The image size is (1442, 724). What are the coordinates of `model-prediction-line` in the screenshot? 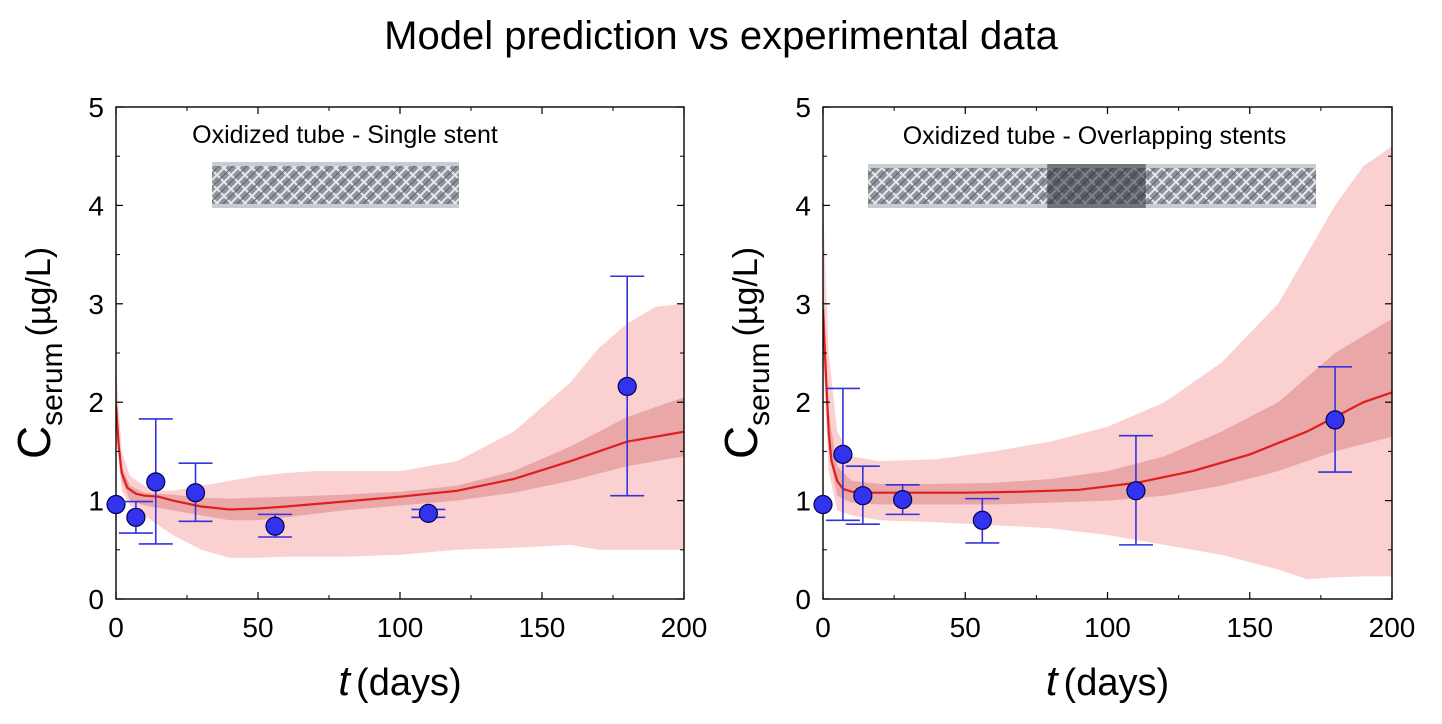 It's located at (400, 458).